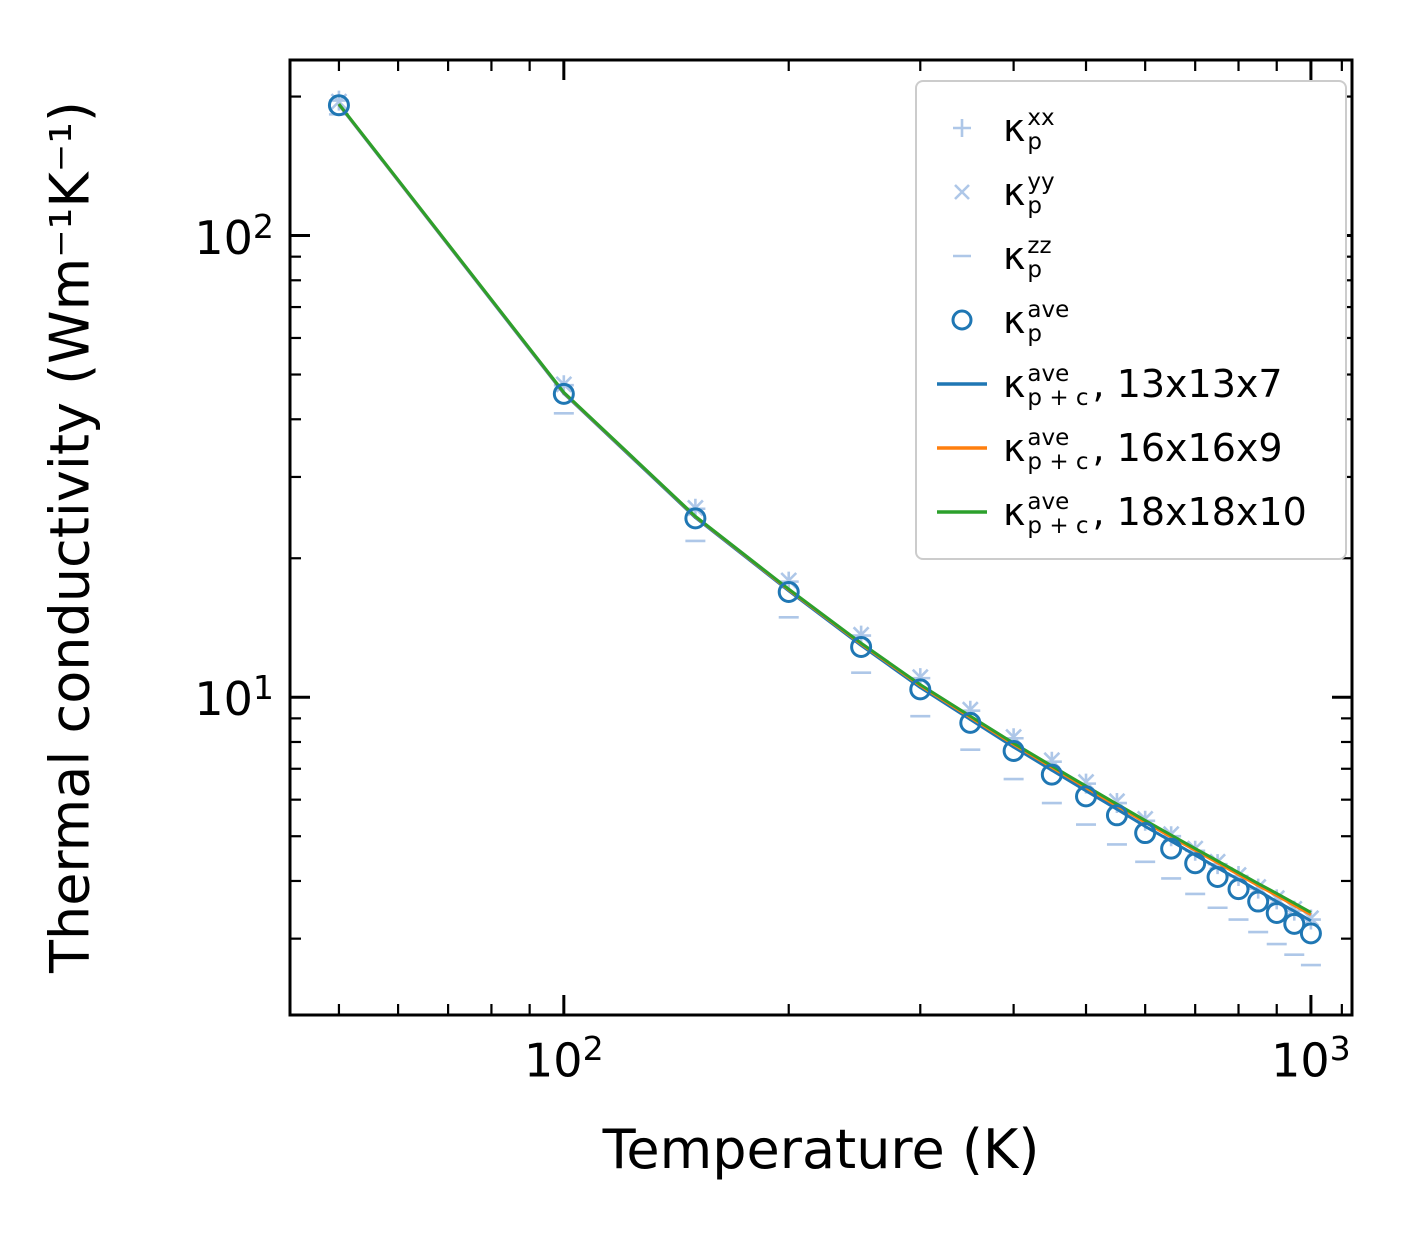 The image size is (1420, 1254). I want to click on legend-label: κ ave p, so click(1036, 321).